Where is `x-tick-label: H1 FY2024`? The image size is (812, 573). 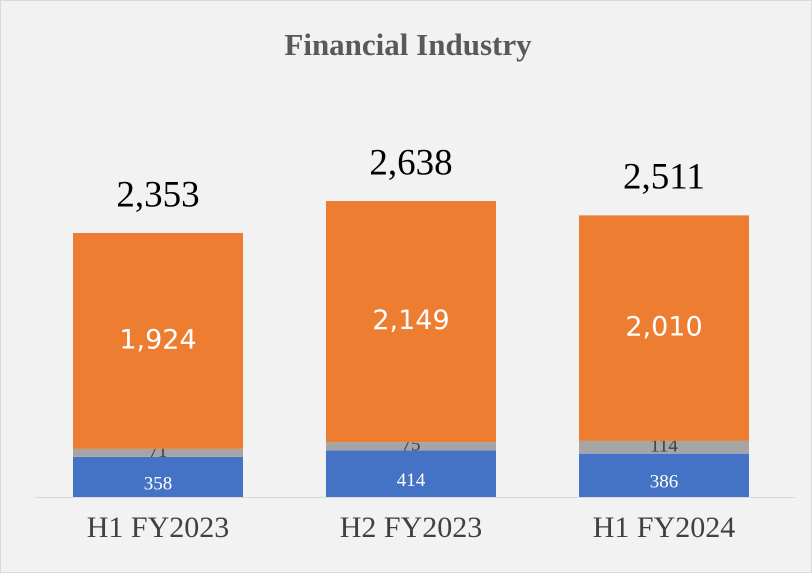
x-tick-label: H1 FY2024 is located at coordinates (664, 527).